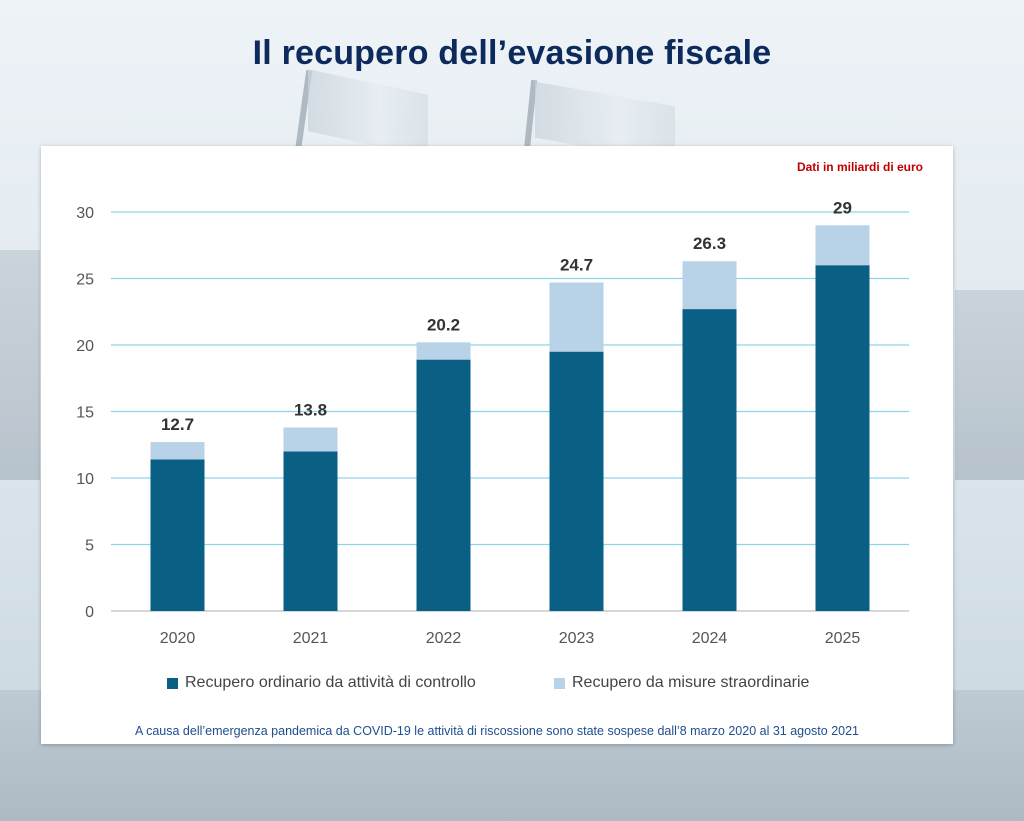 The width and height of the screenshot is (1024, 821). I want to click on total-label-2023: 24.7, so click(576, 264).